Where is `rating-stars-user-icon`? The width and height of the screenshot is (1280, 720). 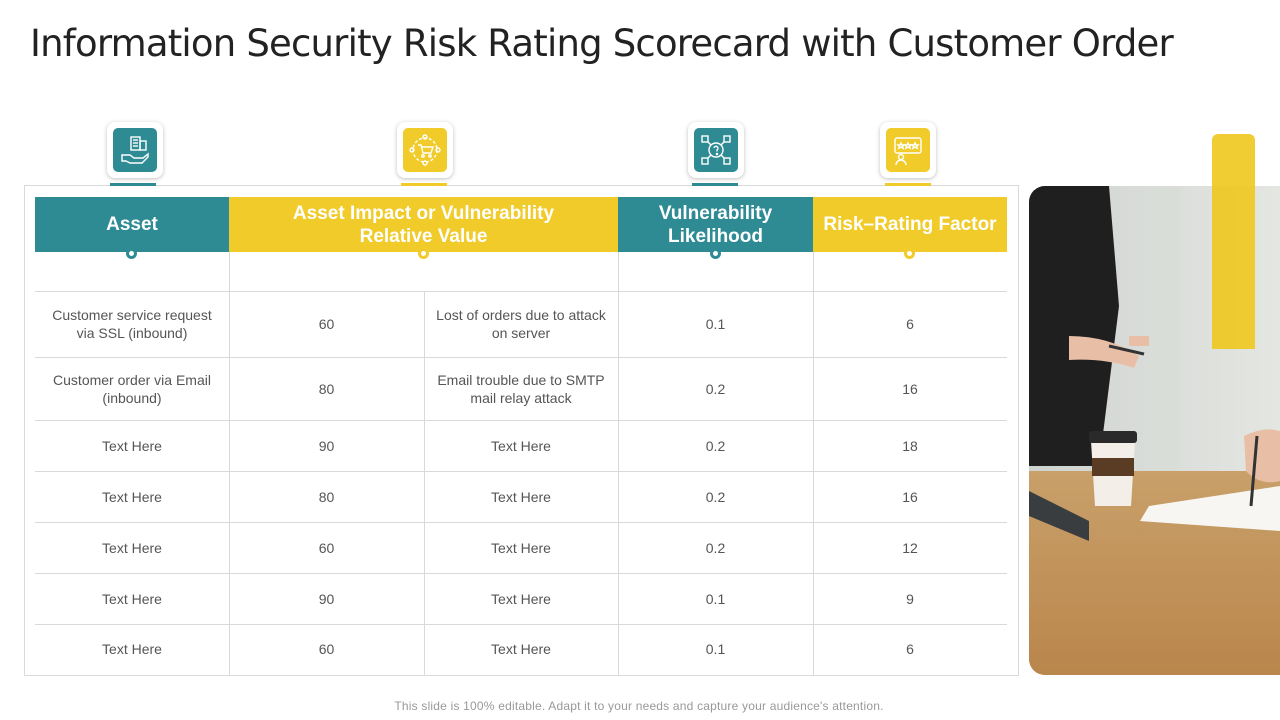 rating-stars-user-icon is located at coordinates (908, 151).